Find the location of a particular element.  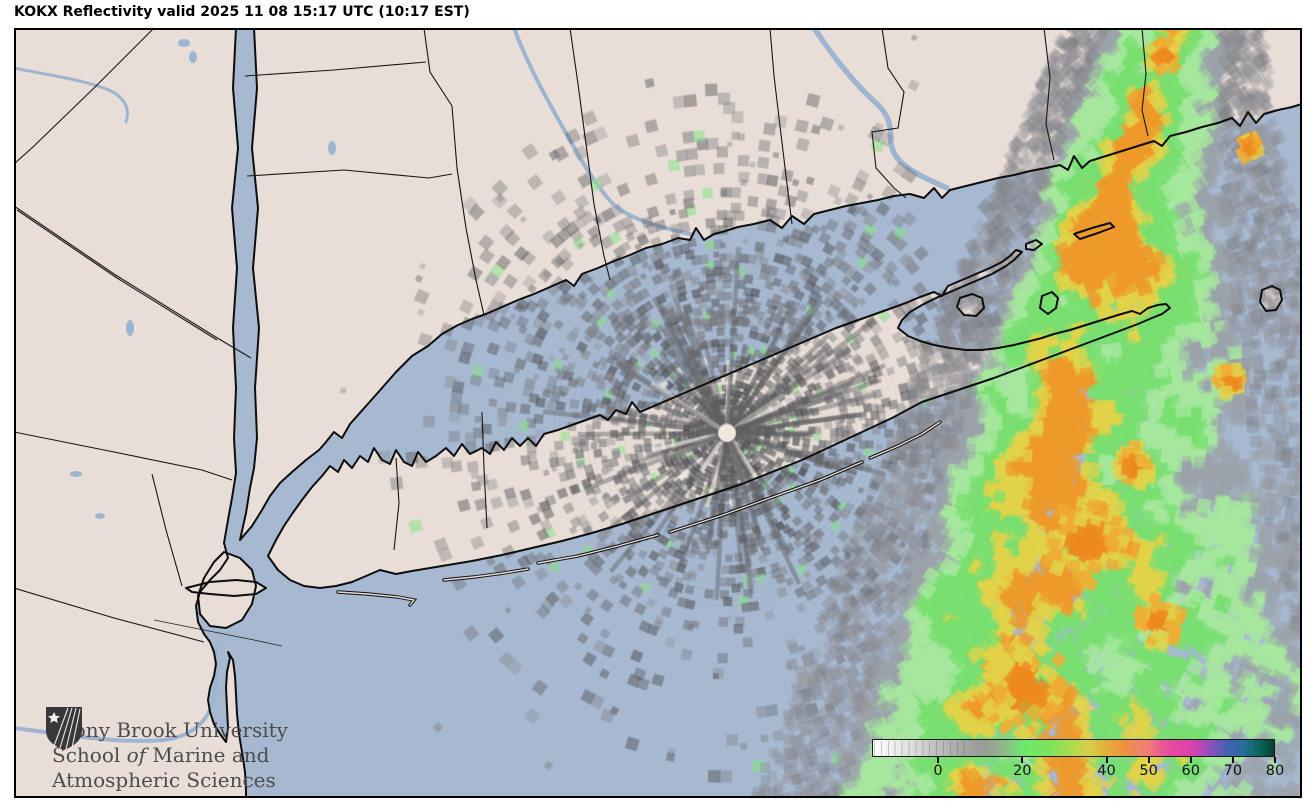

colorbar-tick-label: 60 is located at coordinates (1190, 771).